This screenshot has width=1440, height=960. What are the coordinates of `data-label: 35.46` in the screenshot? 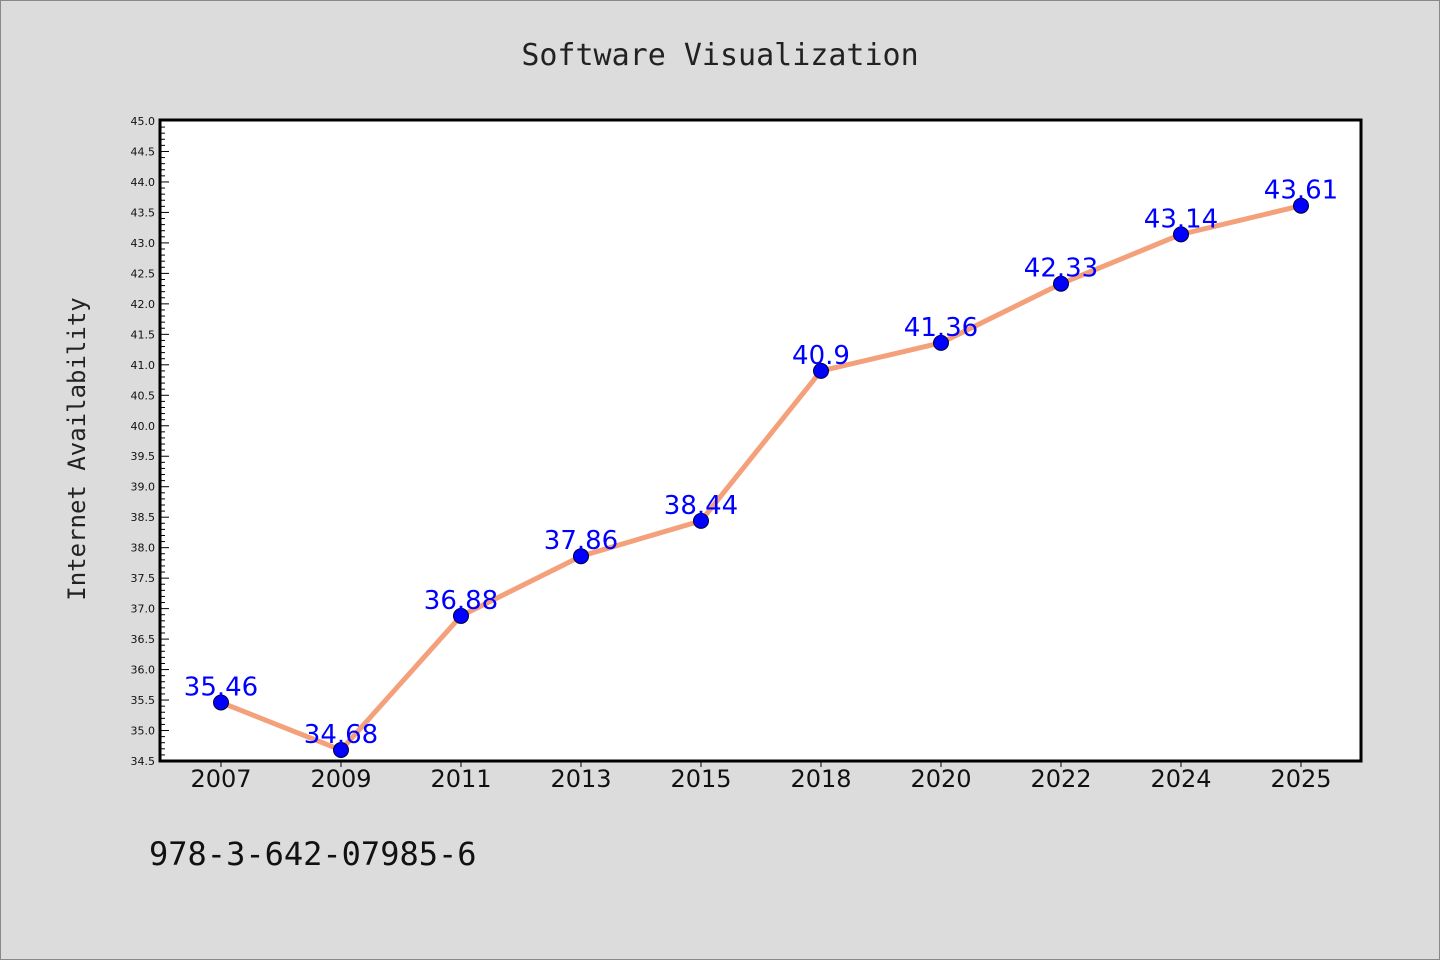 It's located at (221, 687).